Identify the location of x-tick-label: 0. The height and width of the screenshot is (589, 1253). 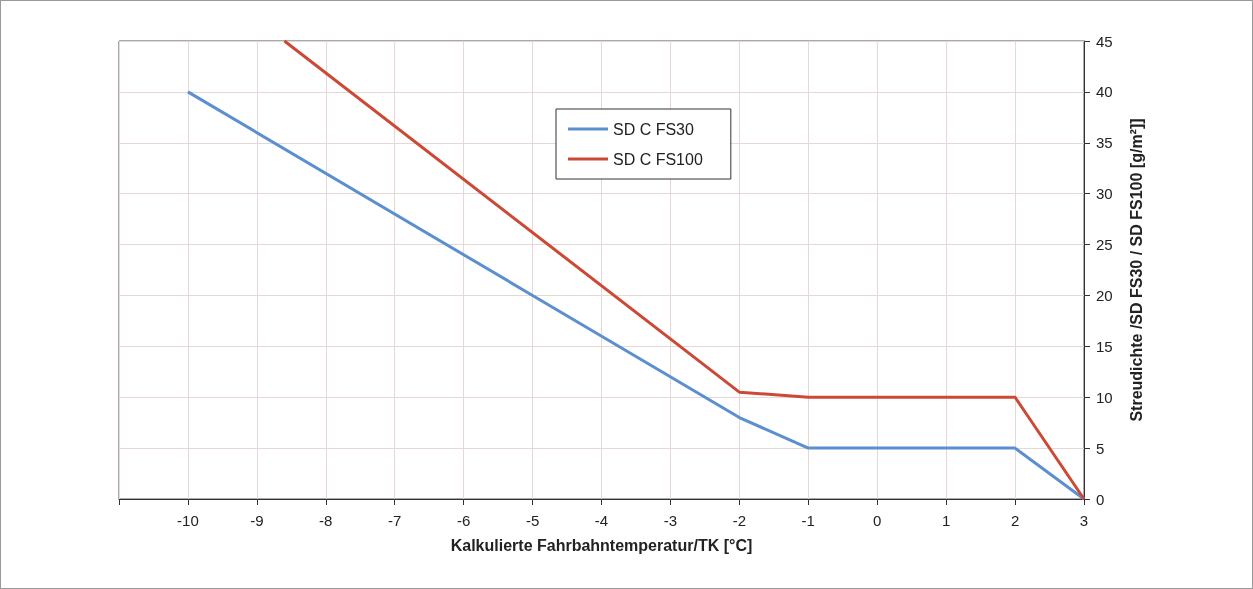
(877, 520).